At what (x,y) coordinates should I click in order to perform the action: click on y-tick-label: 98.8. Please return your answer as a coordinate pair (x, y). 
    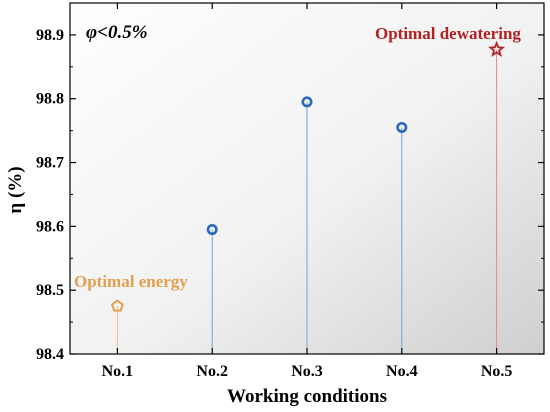
    Looking at the image, I should click on (50, 99).